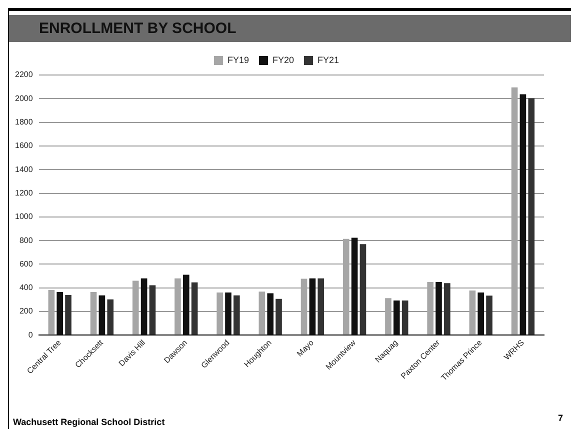  Describe the element at coordinates (24, 145) in the screenshot. I see `y-tick-label: 1600` at that location.